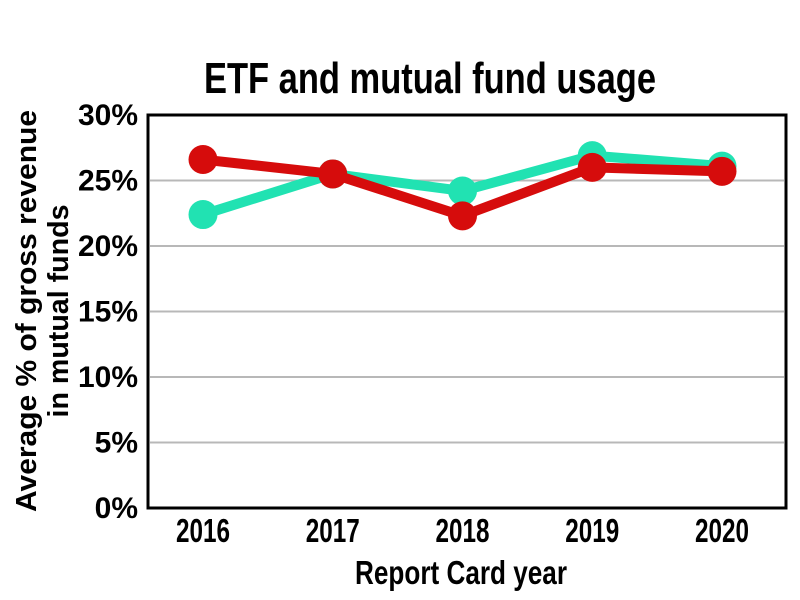 The height and width of the screenshot is (600, 800). I want to click on y-axis-label-line1: Average % of gross revenue, so click(27, 311).